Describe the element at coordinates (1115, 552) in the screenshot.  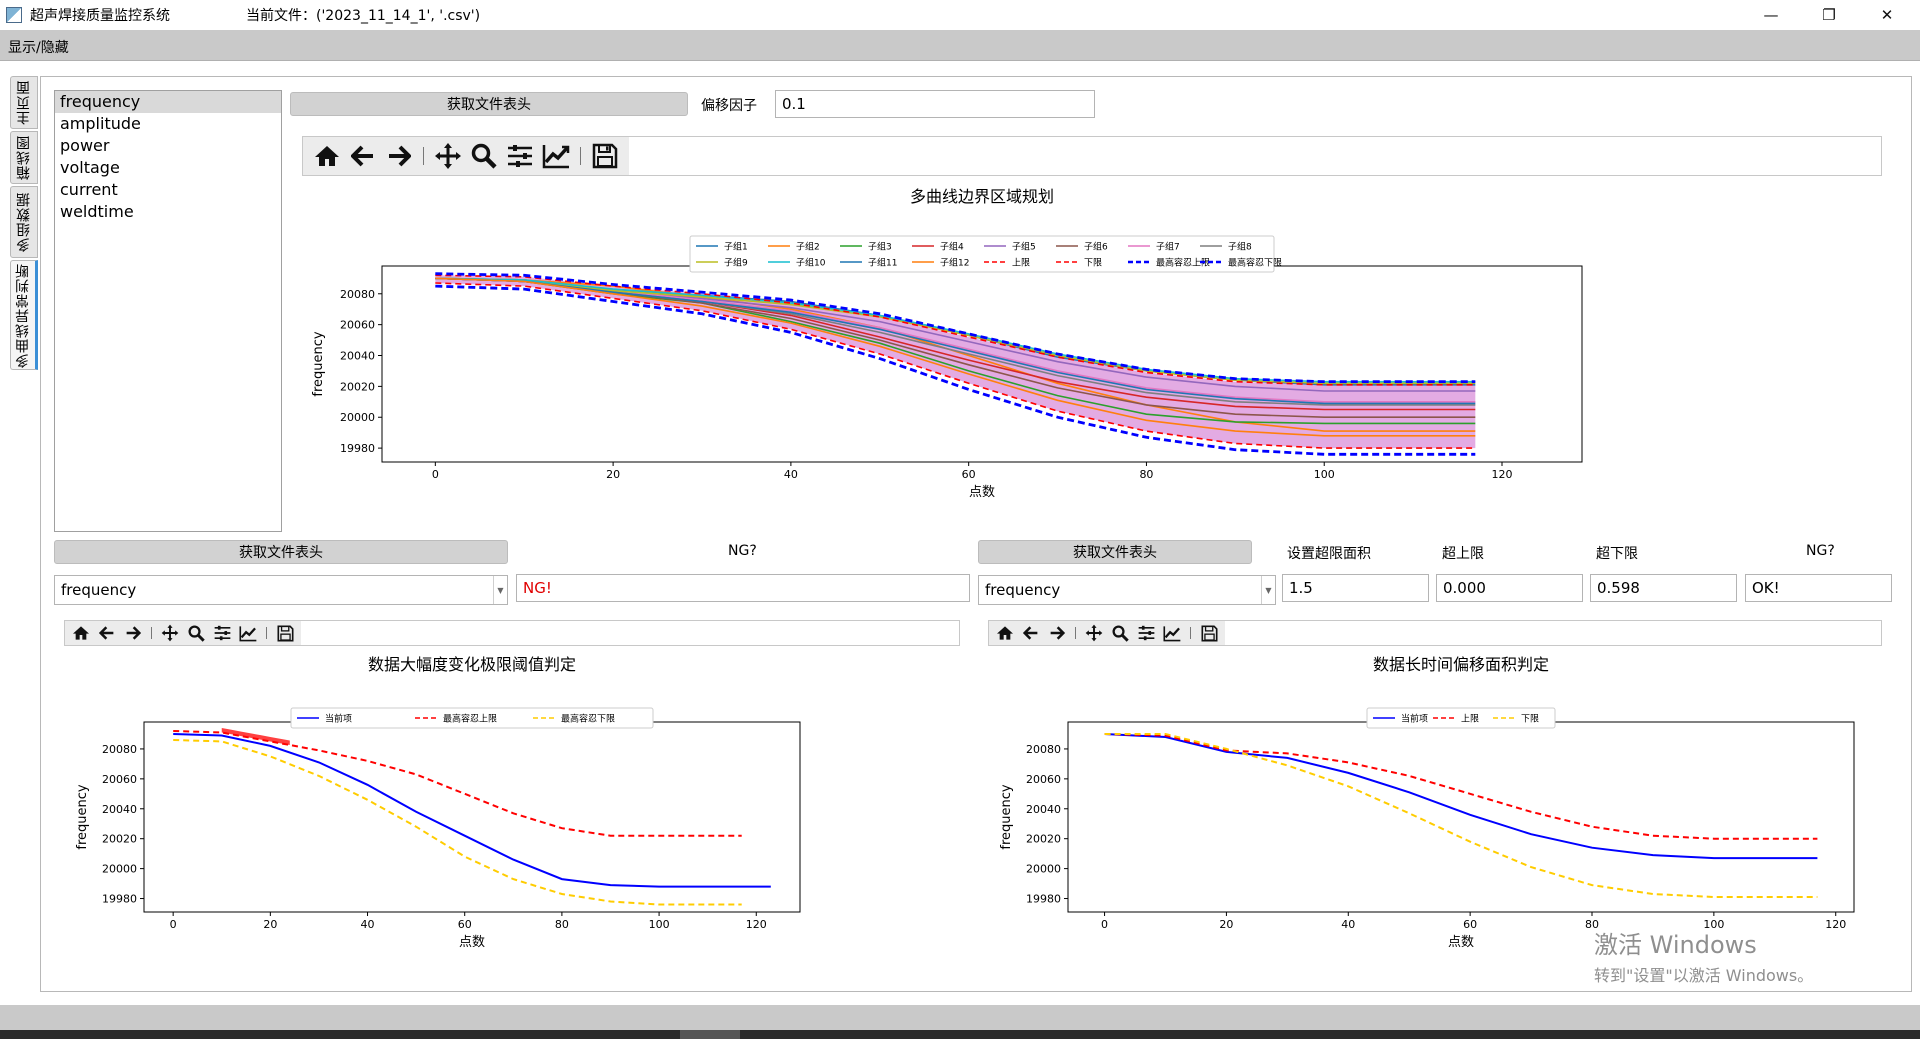
I see `get-header-button-right: 获取文件表头` at that location.